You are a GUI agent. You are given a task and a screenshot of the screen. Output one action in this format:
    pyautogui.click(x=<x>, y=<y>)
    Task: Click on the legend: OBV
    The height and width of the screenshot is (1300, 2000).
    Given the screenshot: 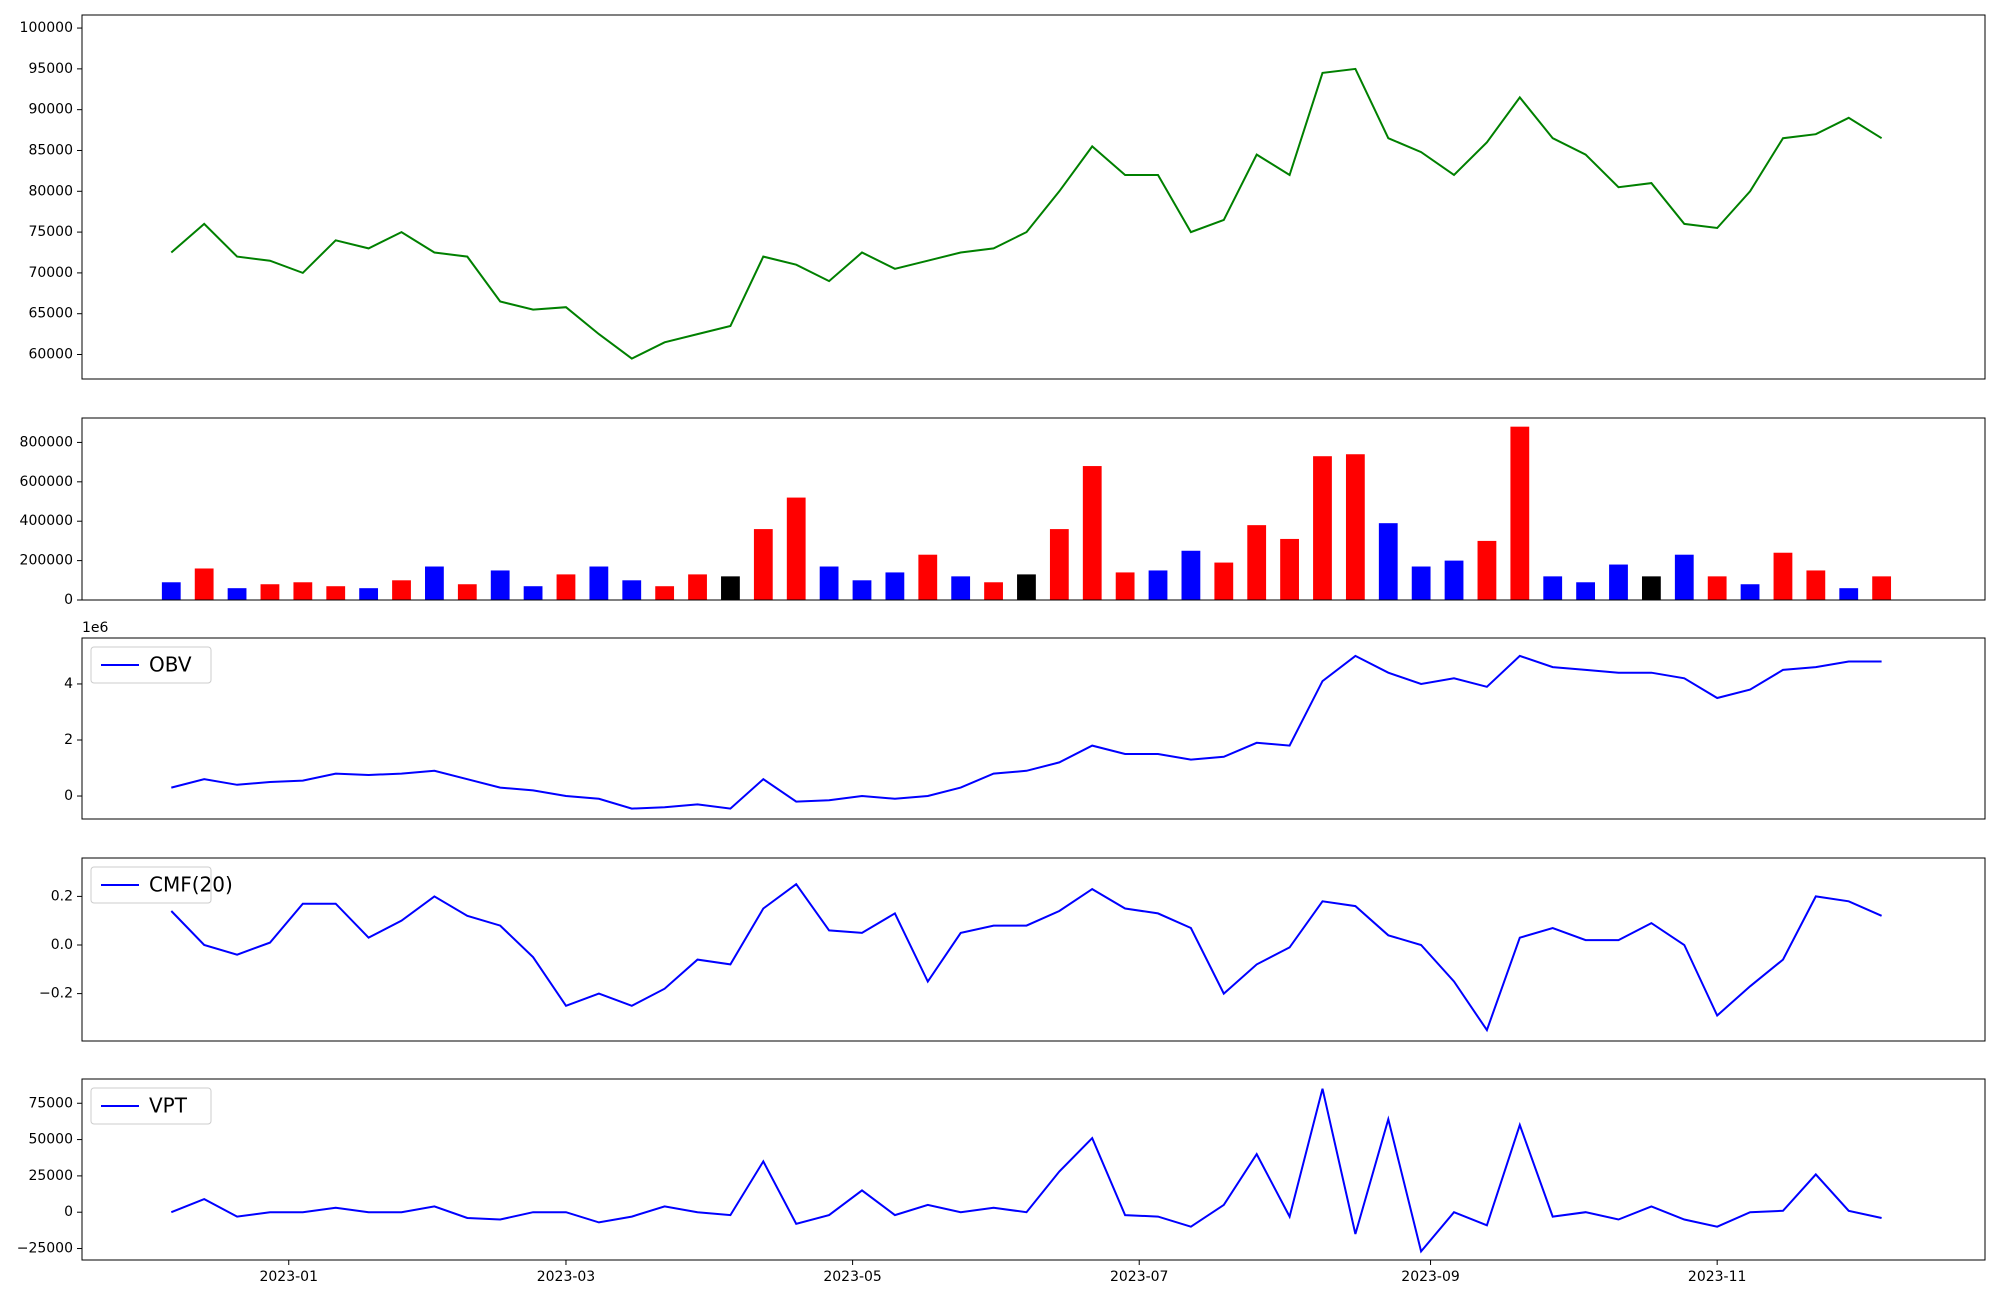 What is the action you would take?
    pyautogui.click(x=151, y=665)
    